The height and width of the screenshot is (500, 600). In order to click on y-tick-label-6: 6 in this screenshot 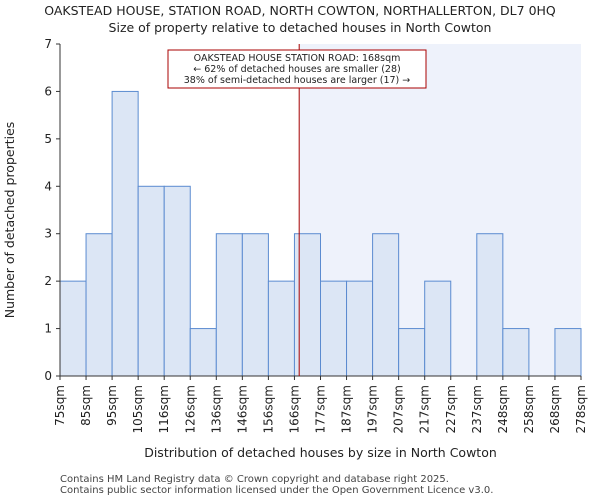, I will do `click(48, 91)`.